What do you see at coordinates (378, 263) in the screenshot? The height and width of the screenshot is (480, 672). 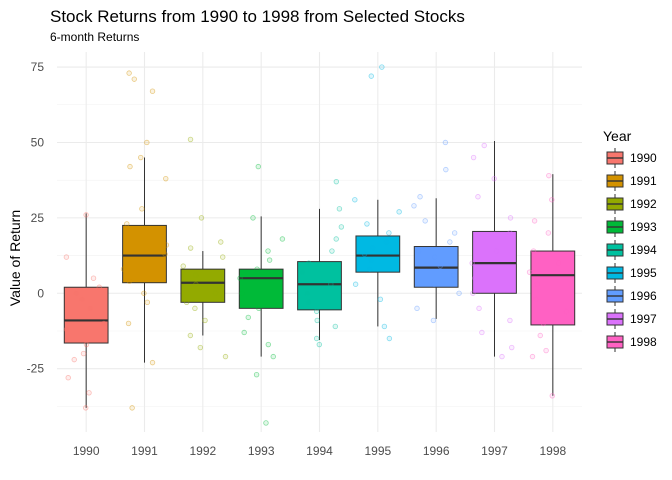 I see `box-1995` at bounding box center [378, 263].